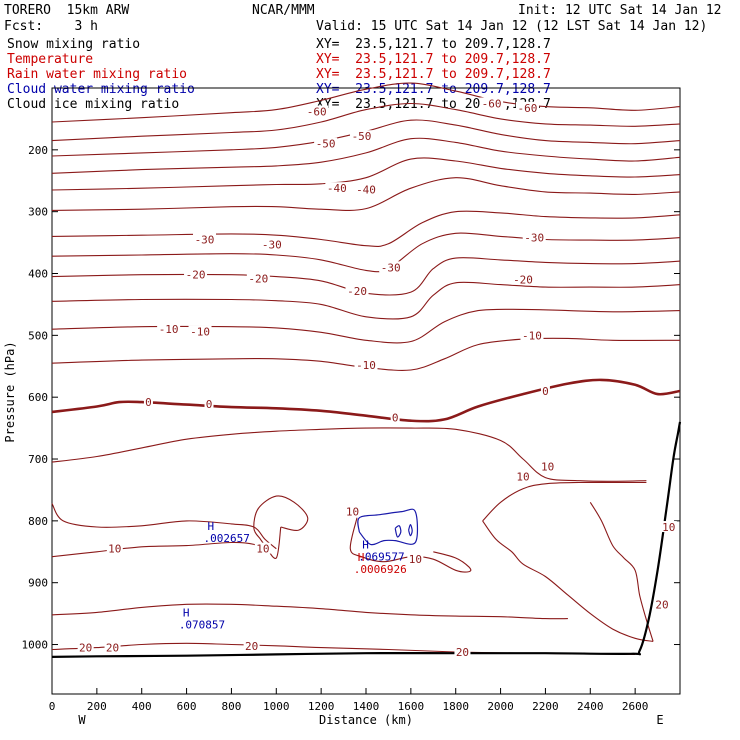 The image size is (740, 740). Describe the element at coordinates (366, 720) in the screenshot. I see `x-axis-label: Distance (km)` at that location.